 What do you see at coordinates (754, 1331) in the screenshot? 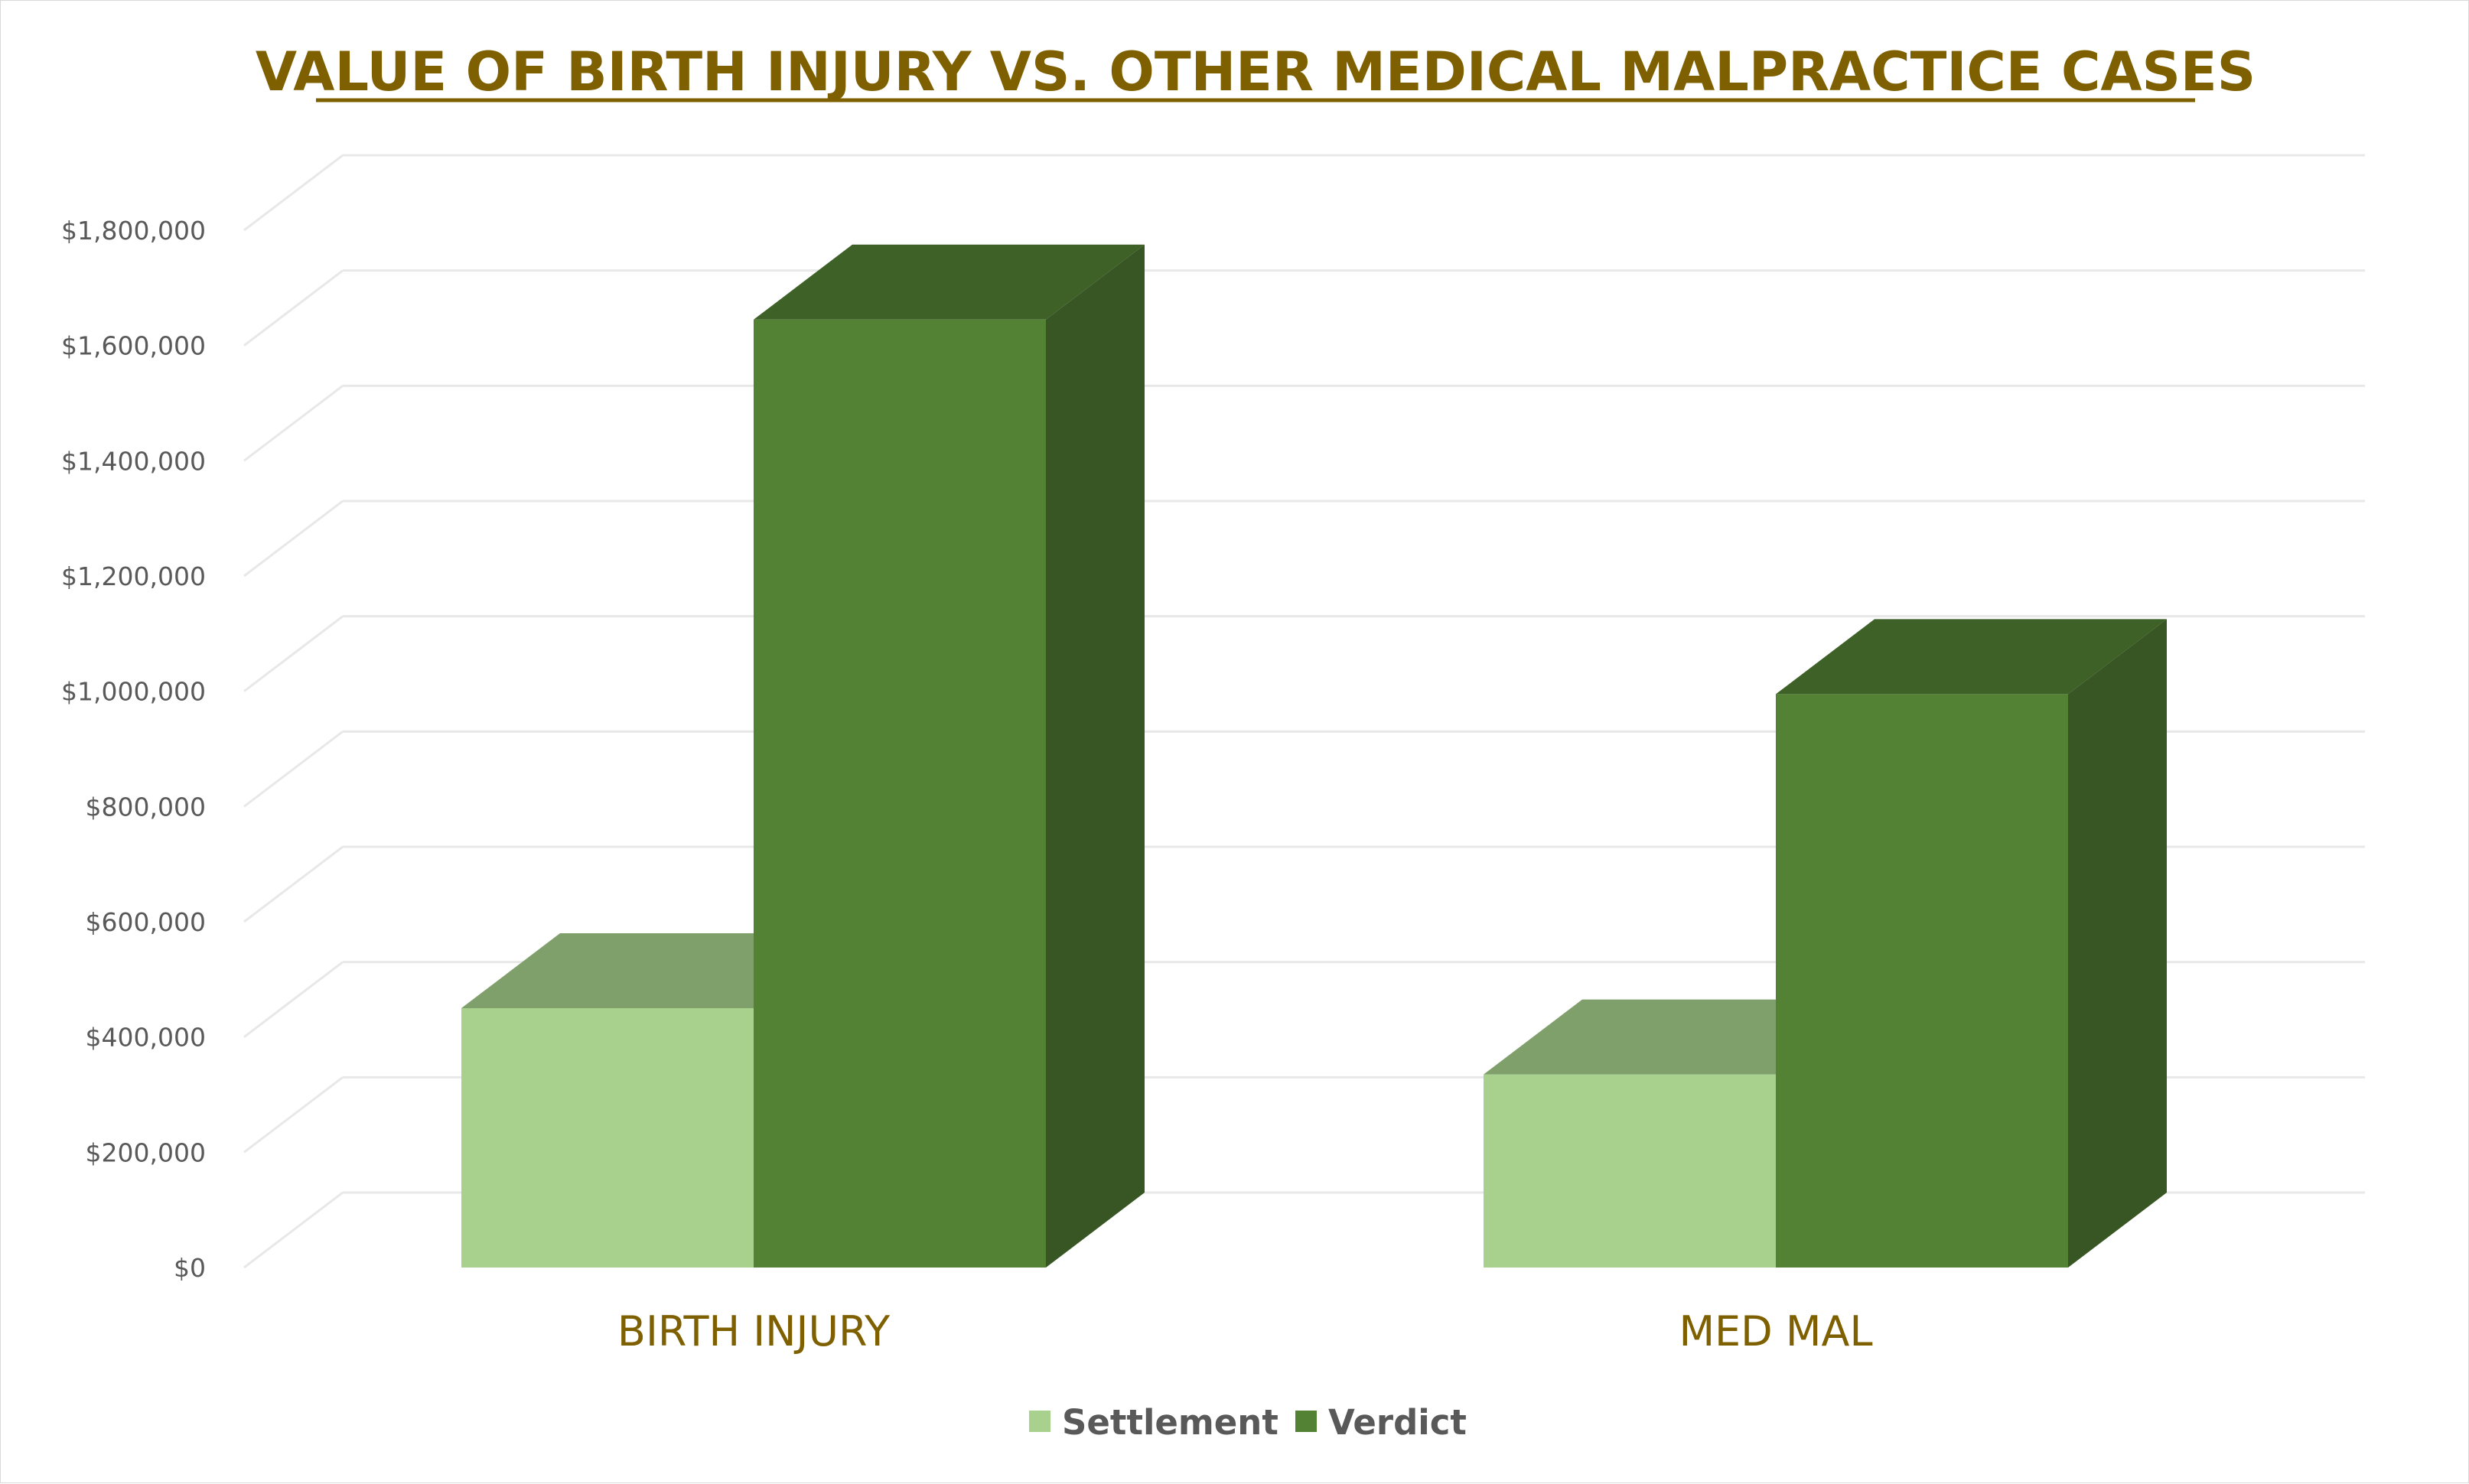
I see `x-category-label: BIRTH INJURY` at bounding box center [754, 1331].